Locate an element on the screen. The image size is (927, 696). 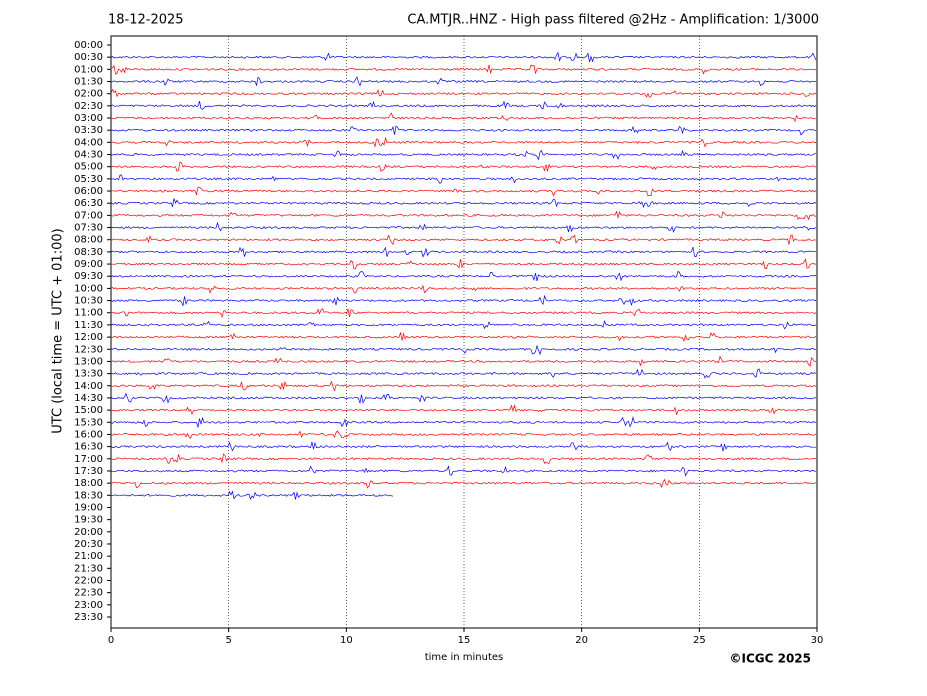
x-tick-label: 25 is located at coordinates (699, 640).